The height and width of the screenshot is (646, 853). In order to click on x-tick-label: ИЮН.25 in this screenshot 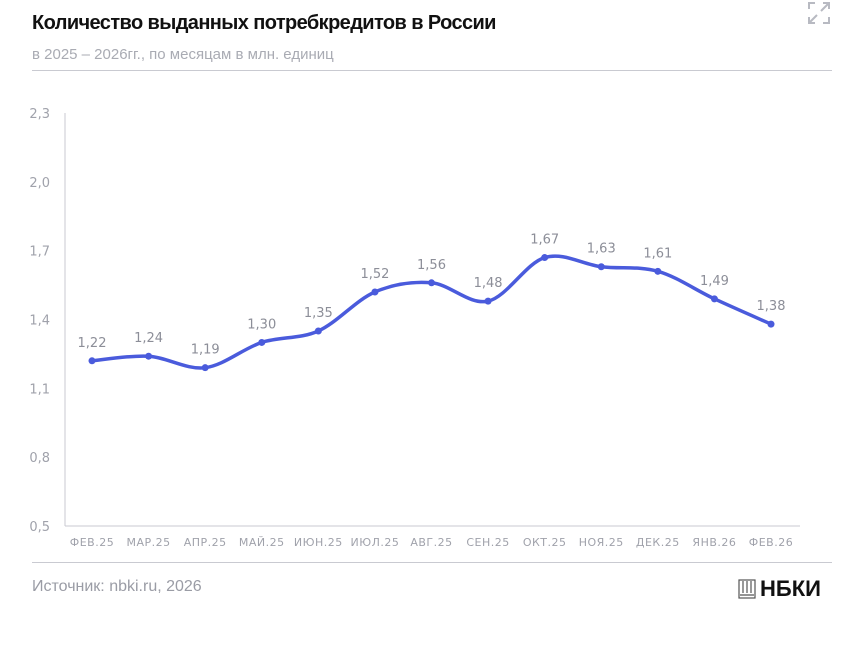, I will do `click(318, 542)`.